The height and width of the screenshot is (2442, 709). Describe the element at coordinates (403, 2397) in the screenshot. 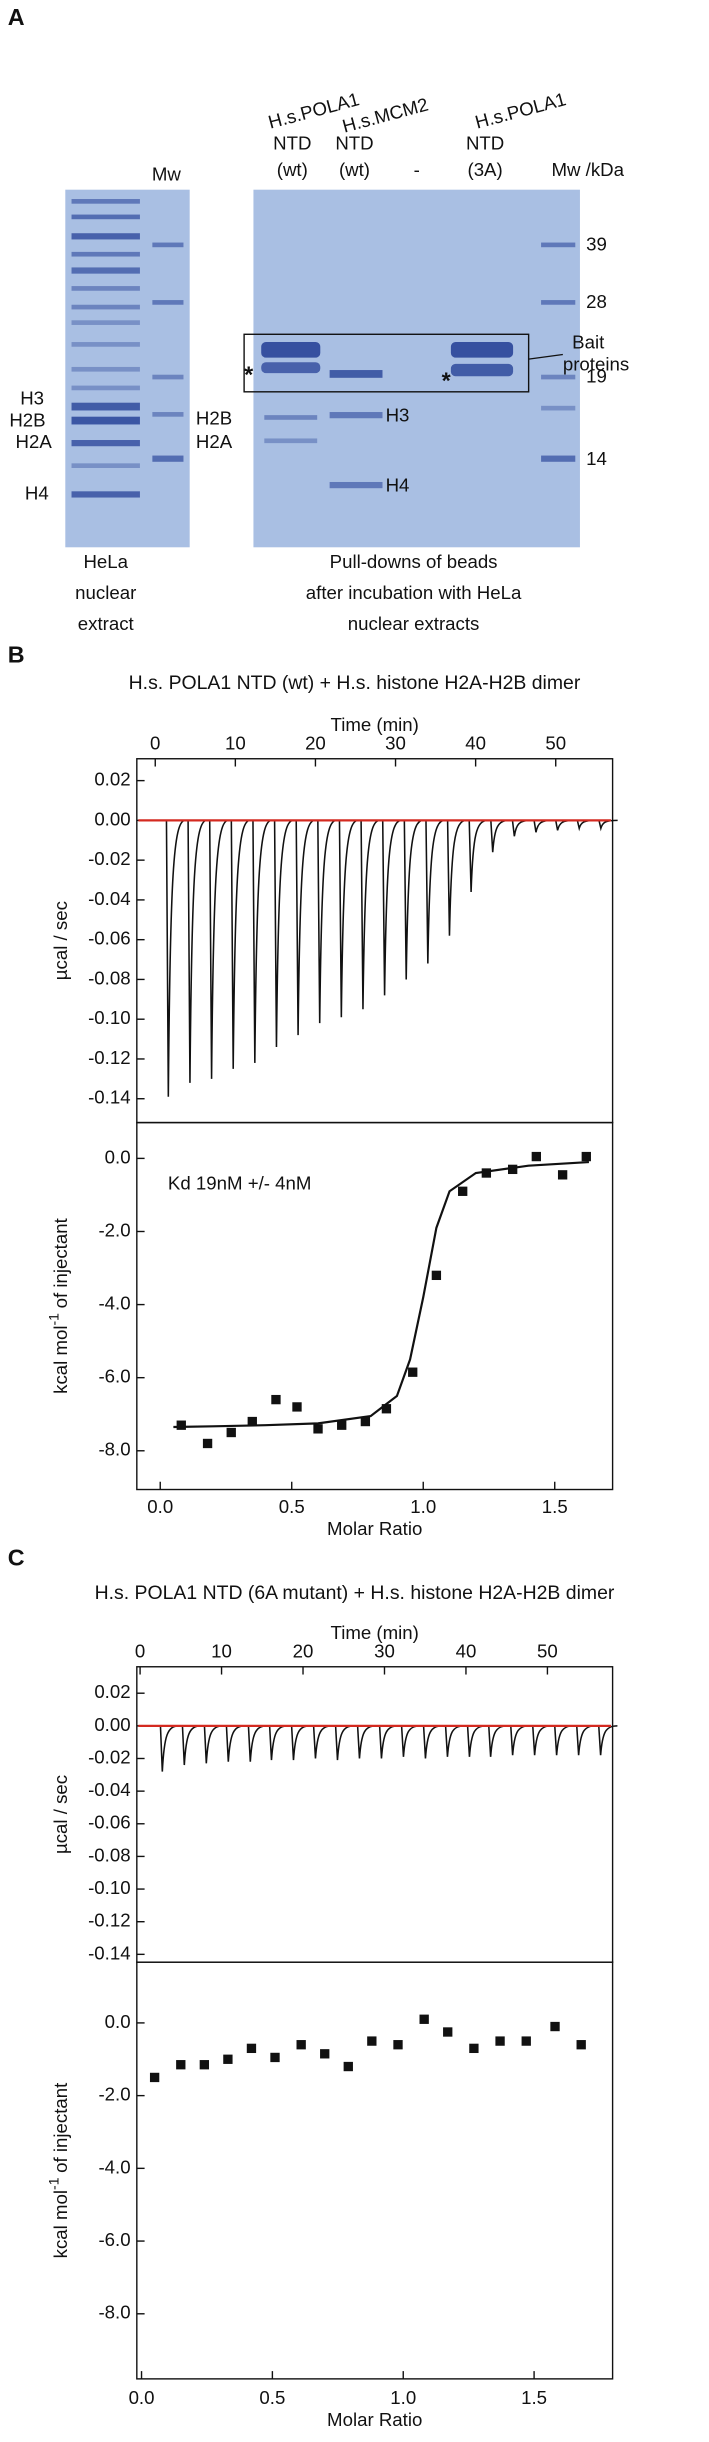

I see `x-tick-label: 1.0` at that location.